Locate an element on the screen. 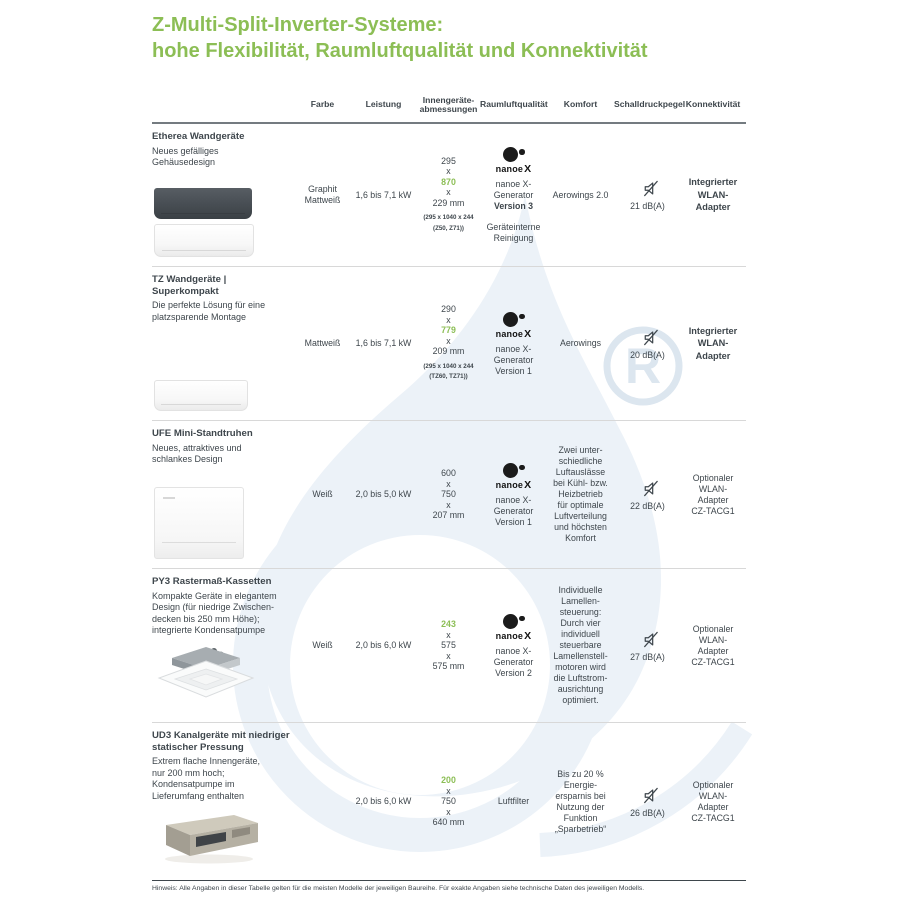 The height and width of the screenshot is (900, 900). header-abmessungen: Innengeräte- abmessungen is located at coordinates (448, 104).